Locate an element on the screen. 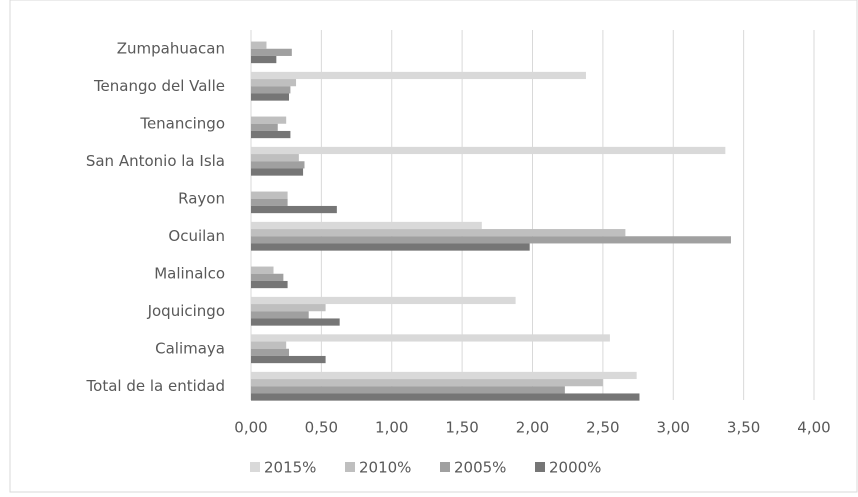 The width and height of the screenshot is (858, 497). x-tick-label: 0,00 is located at coordinates (250, 428).